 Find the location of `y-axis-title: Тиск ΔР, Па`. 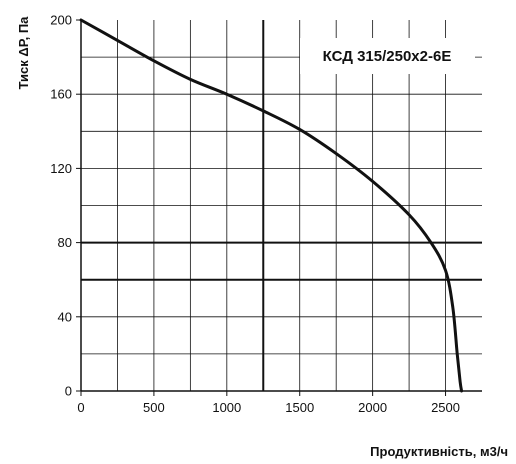

y-axis-title: Тиск ΔР, Па is located at coordinates (23, 53).